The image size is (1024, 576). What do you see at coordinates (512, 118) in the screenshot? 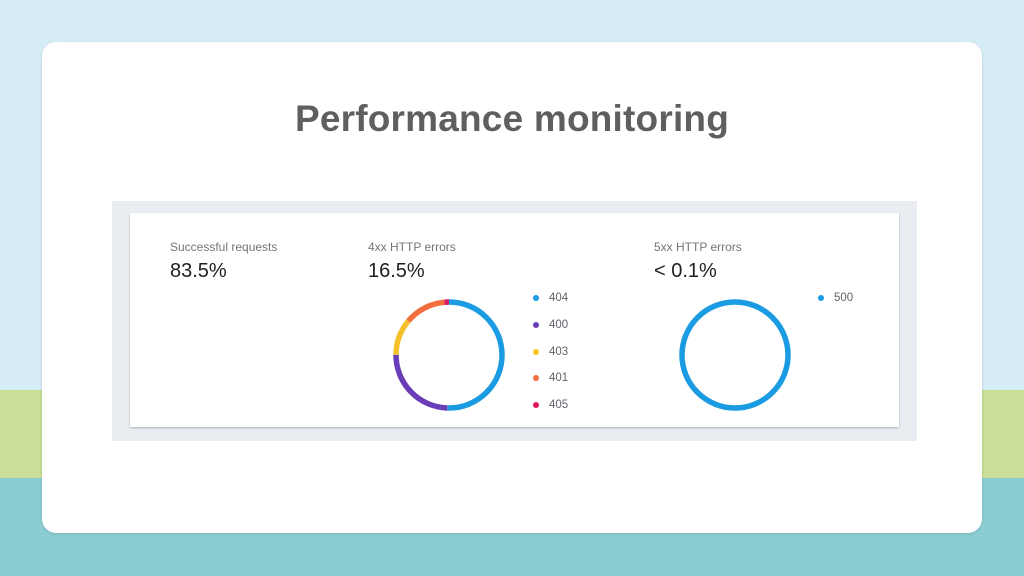
I see `page-title: Performance monitoring` at bounding box center [512, 118].